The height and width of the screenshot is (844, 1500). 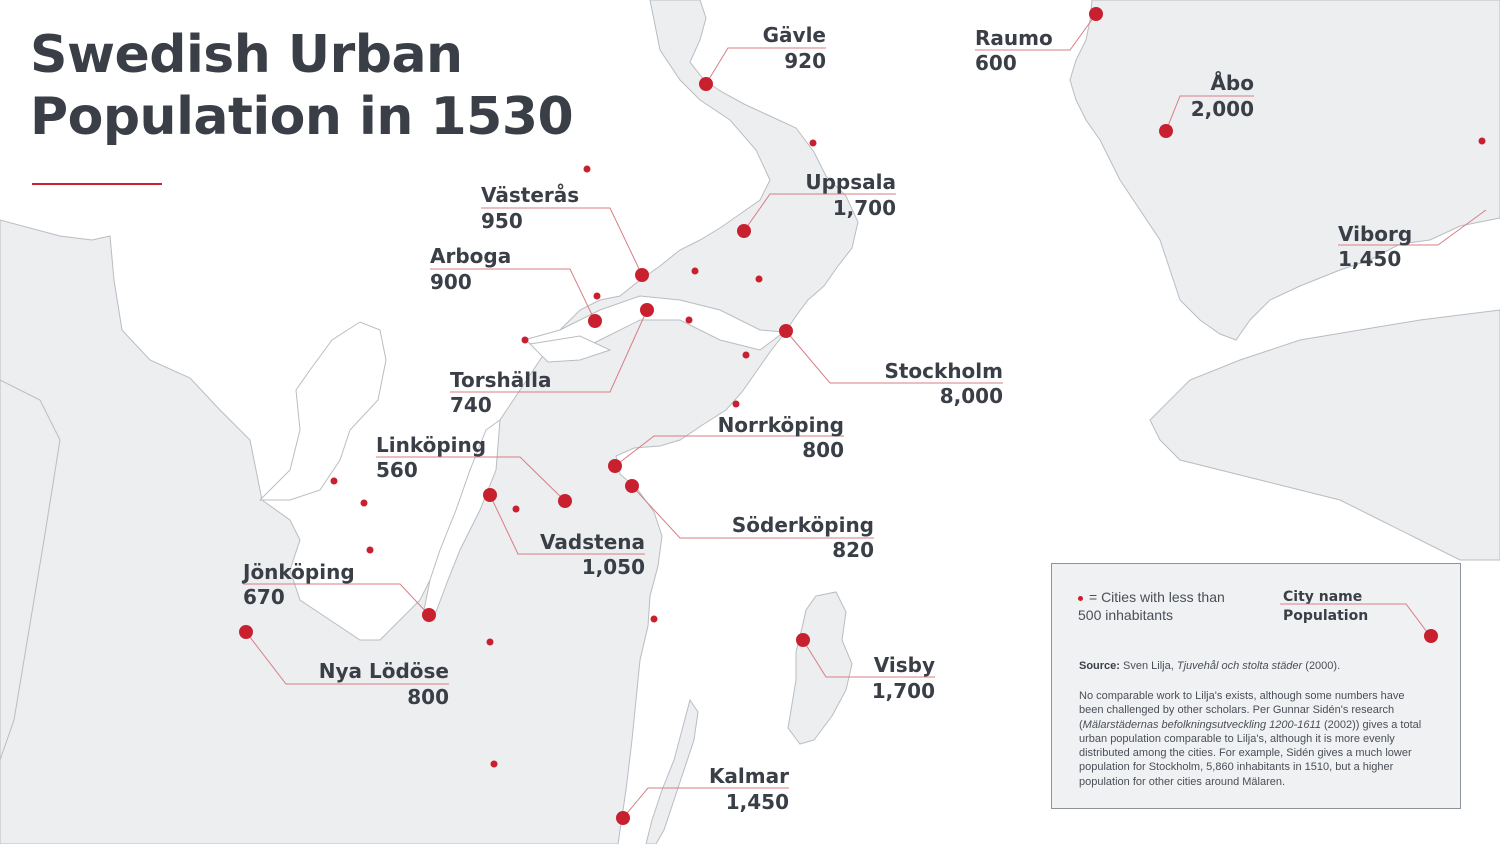 I want to click on label-gavle-pop: 920, so click(x=805, y=61).